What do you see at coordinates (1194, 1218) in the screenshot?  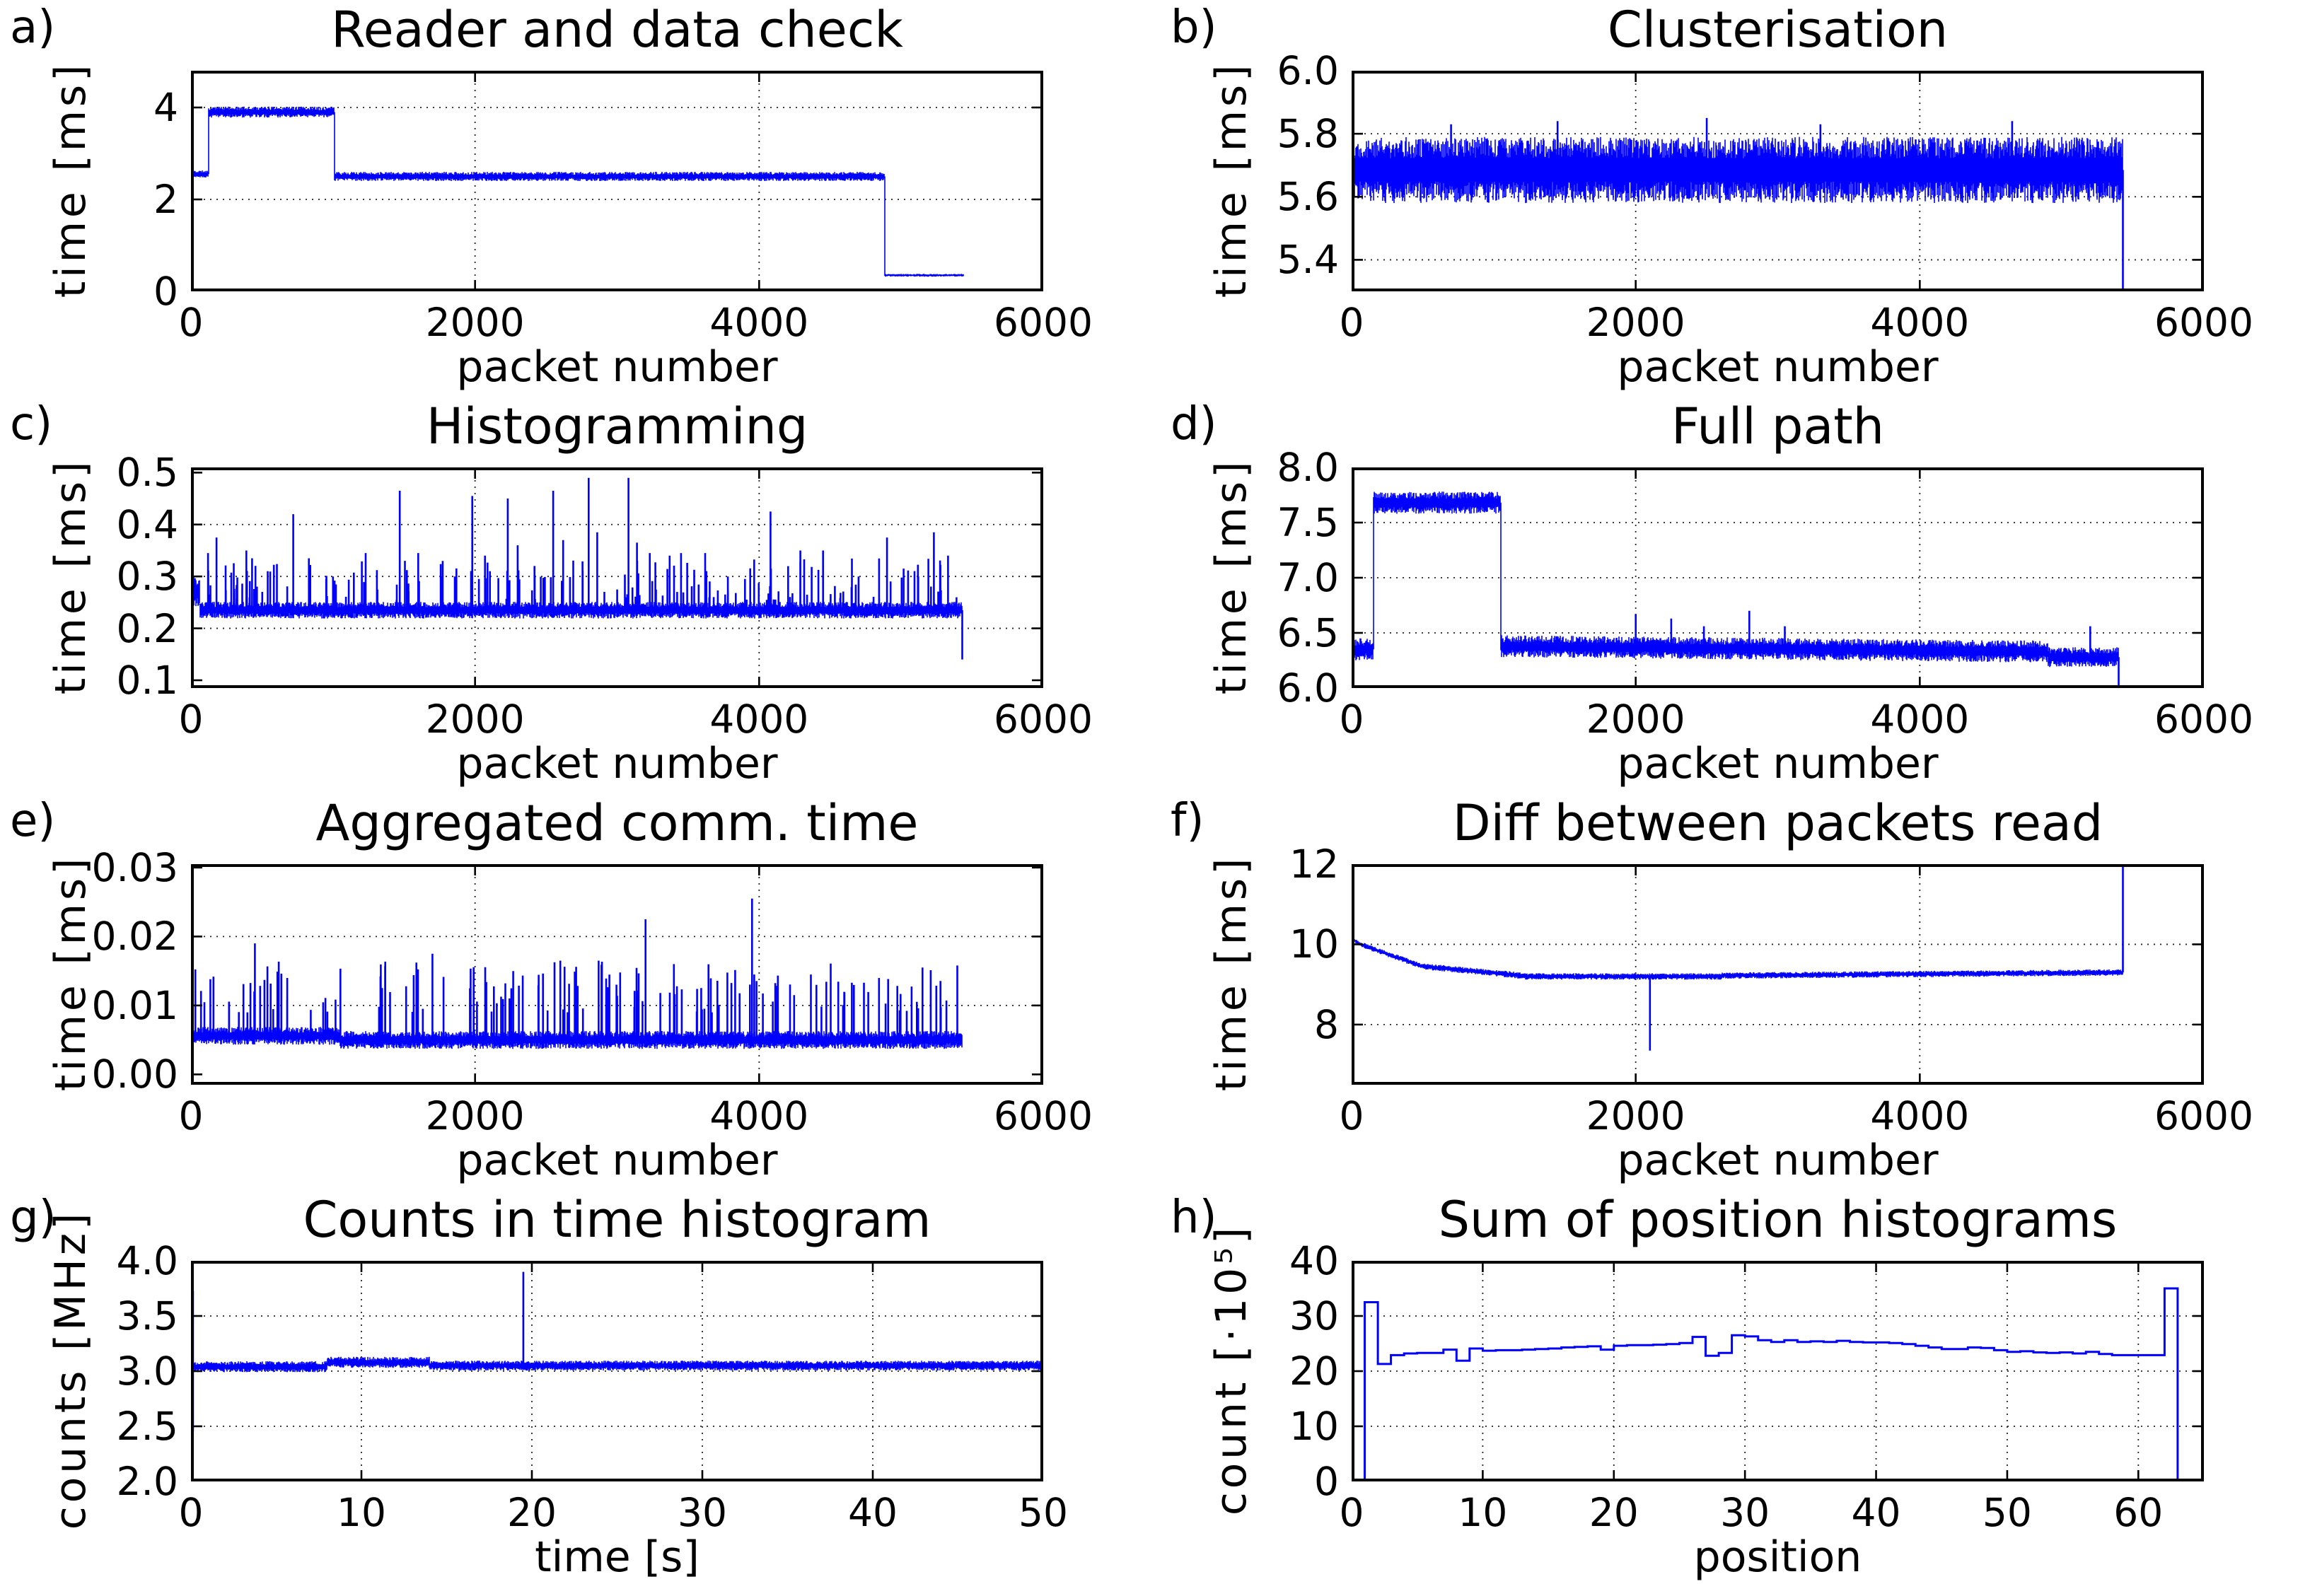 I see `panel-letter: h)` at bounding box center [1194, 1218].